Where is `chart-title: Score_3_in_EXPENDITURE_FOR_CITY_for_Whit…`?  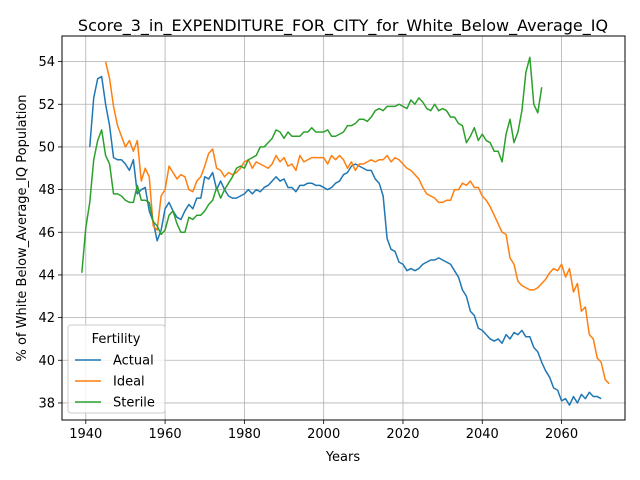
chart-title: Score_3_in_EXPENDITURE_FOR_CITY_for_Whit… is located at coordinates (343, 26).